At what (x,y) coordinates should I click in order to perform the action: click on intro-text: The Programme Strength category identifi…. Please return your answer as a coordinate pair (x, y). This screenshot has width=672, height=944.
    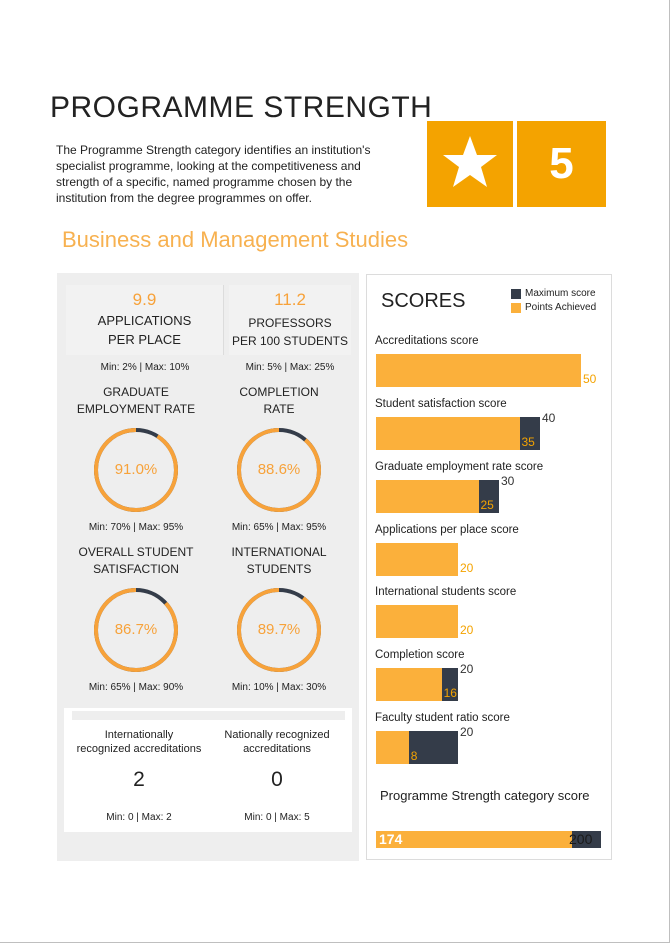
    Looking at the image, I should click on (213, 174).